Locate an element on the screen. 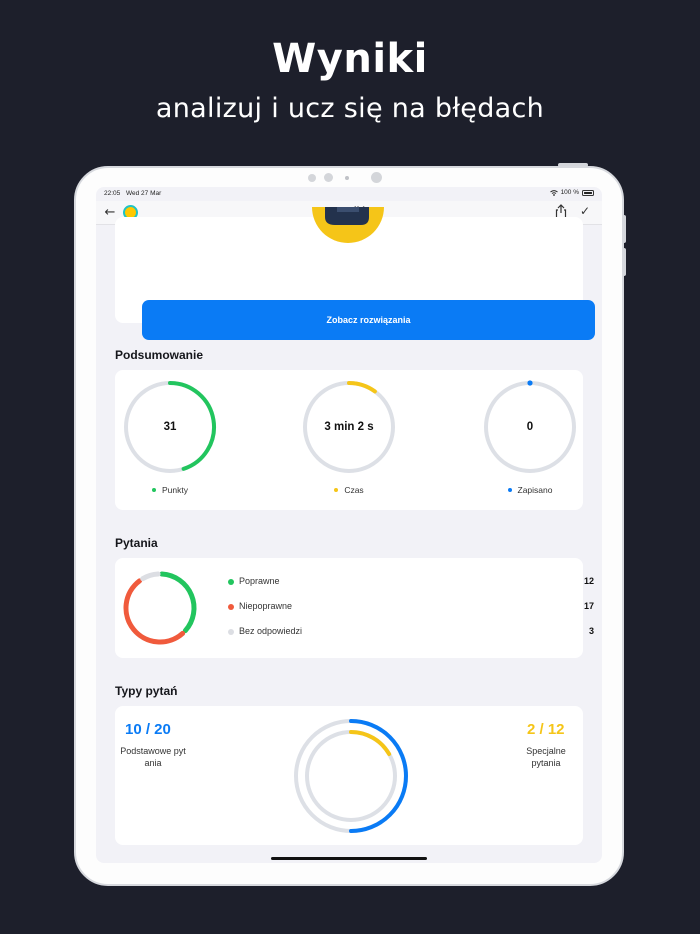  tablet-volume-up-button is located at coordinates (624, 229).